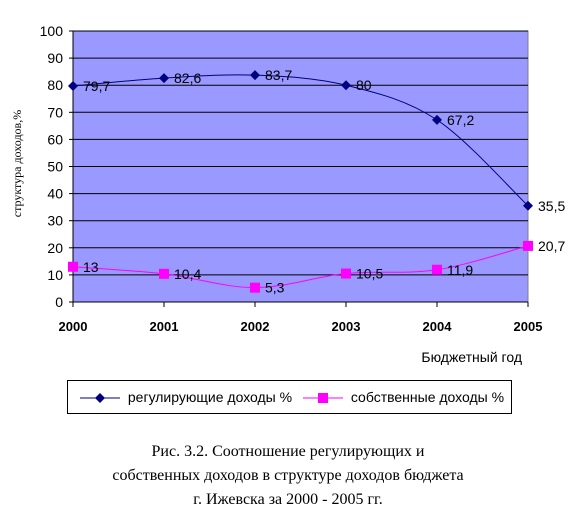 The width and height of the screenshot is (576, 525). What do you see at coordinates (73, 326) in the screenshot?
I see `x-tick-label: 2000` at bounding box center [73, 326].